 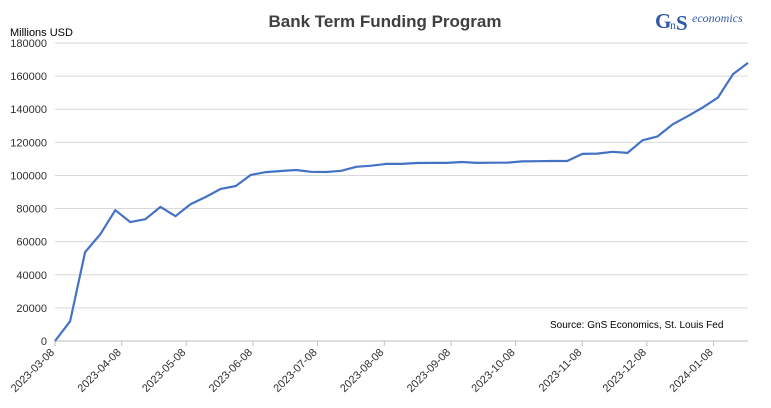 I want to click on y-axis-unit-label: Millions USD, so click(x=41, y=33).